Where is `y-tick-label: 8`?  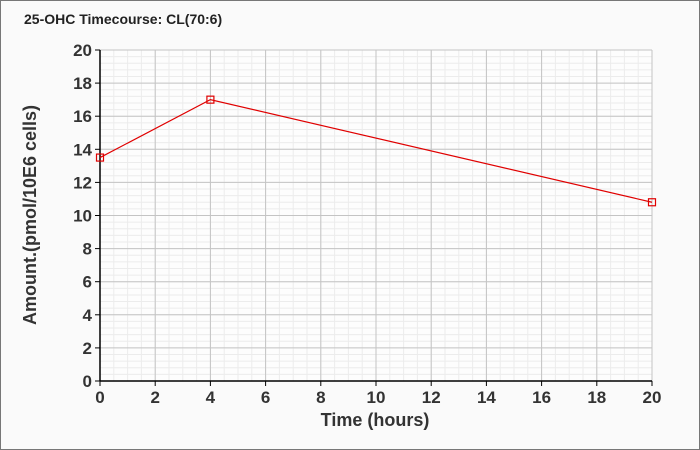 y-tick-label: 8 is located at coordinates (87, 249).